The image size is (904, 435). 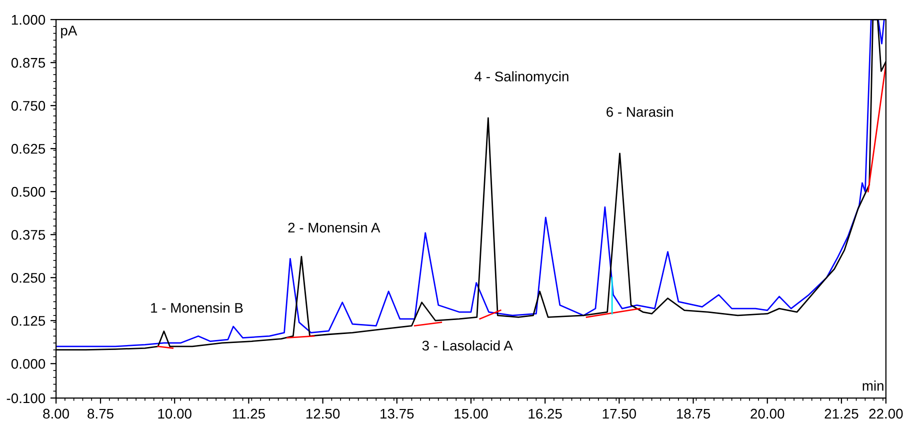 What do you see at coordinates (873, 385) in the screenshot?
I see `x-axis-title: min` at bounding box center [873, 385].